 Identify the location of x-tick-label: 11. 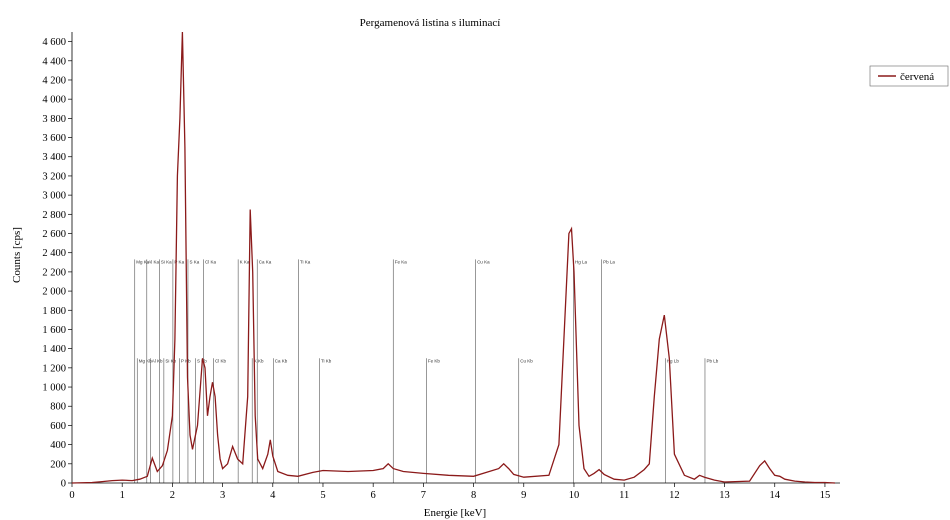
(624, 495).